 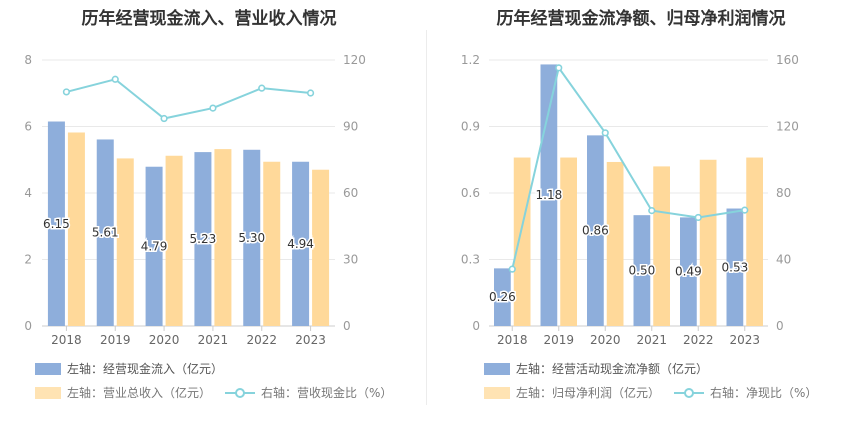 What do you see at coordinates (612, 369) in the screenshot?
I see `legend-label: 左轴：经营活动现金流净额（亿元）` at bounding box center [612, 369].